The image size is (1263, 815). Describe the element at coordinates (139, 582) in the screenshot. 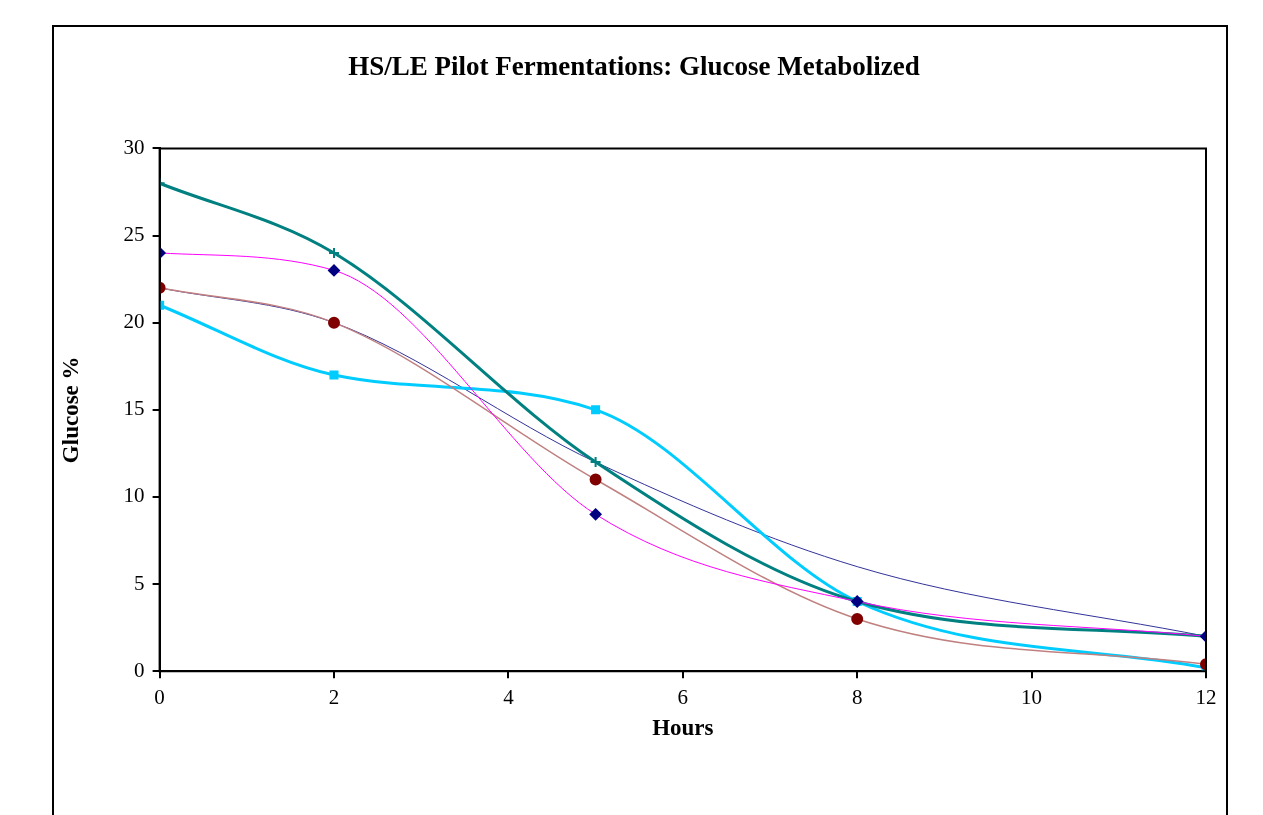

I see `y-tick-label: 5` at that location.